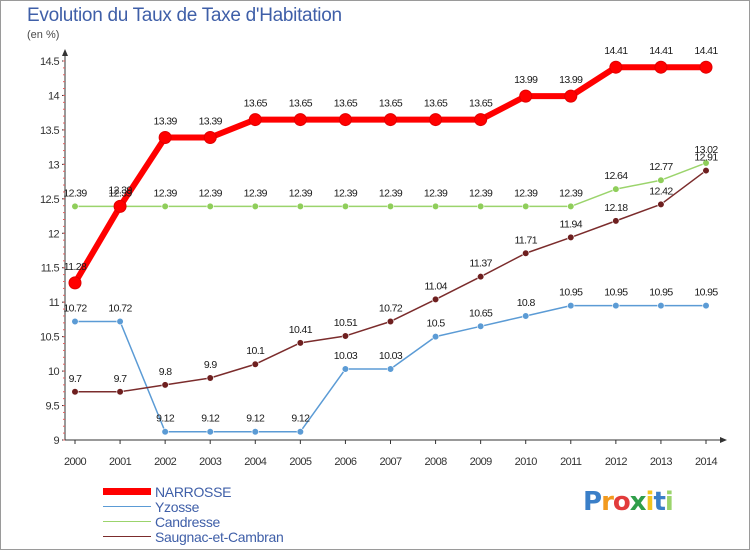 This screenshot has width=750, height=550. What do you see at coordinates (661, 462) in the screenshot?
I see `x-tick-label: 2013` at bounding box center [661, 462].